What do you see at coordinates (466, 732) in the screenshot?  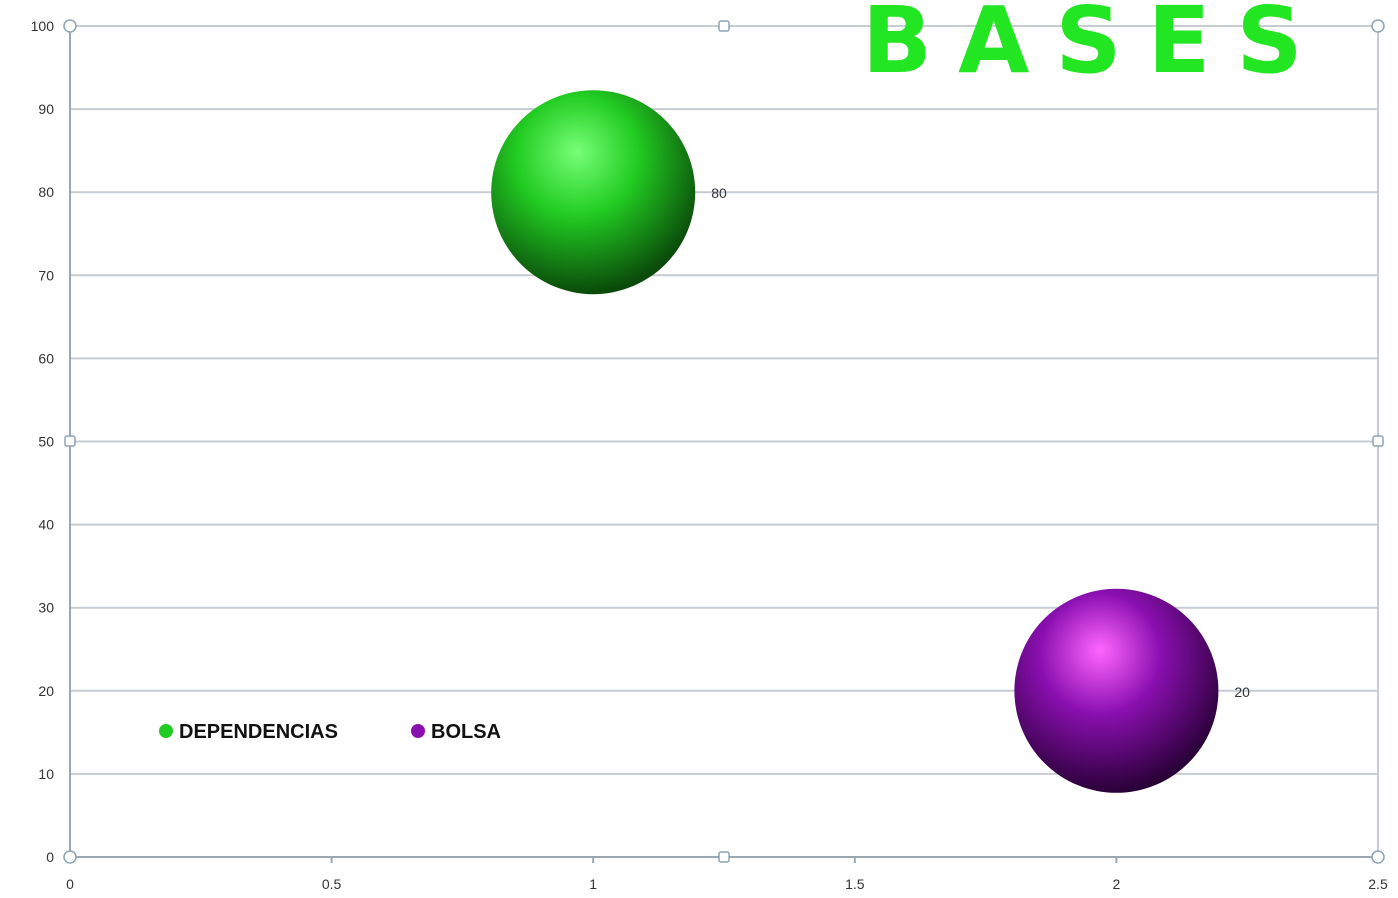 I see `legend-label-bolsa: BOLSA` at bounding box center [466, 732].